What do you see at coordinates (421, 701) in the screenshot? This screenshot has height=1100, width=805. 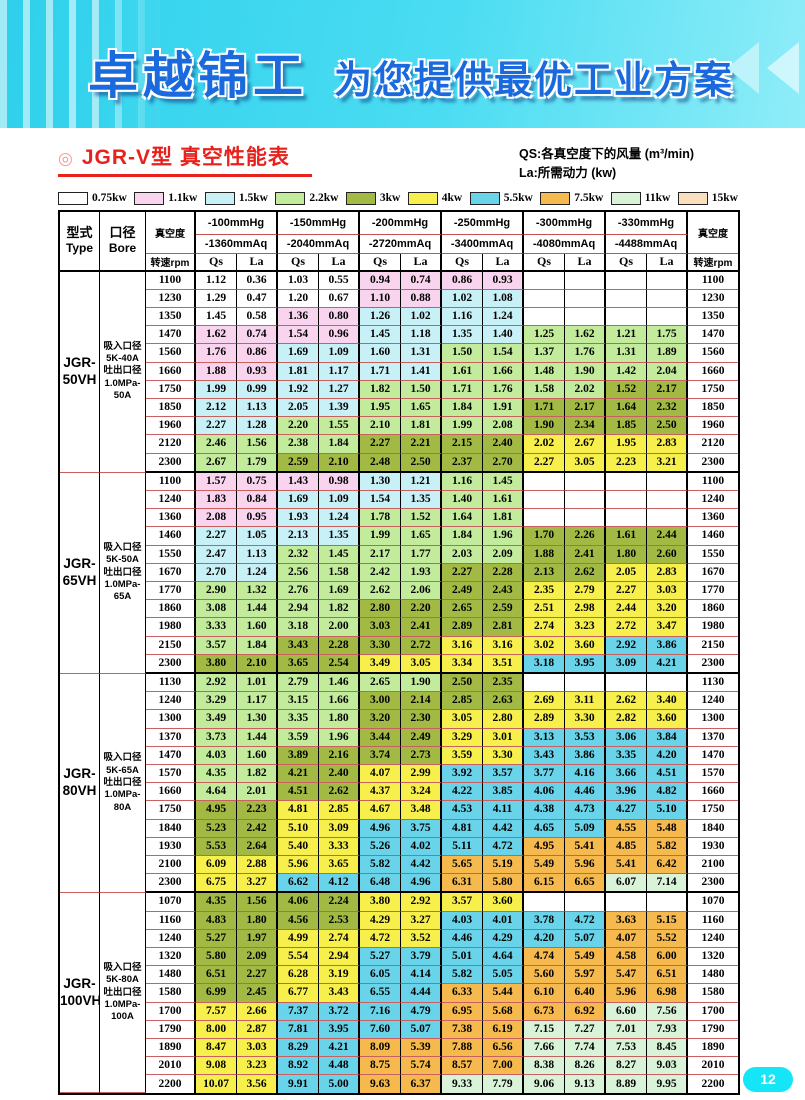 I see `la-value-cell: 2.14` at bounding box center [421, 701].